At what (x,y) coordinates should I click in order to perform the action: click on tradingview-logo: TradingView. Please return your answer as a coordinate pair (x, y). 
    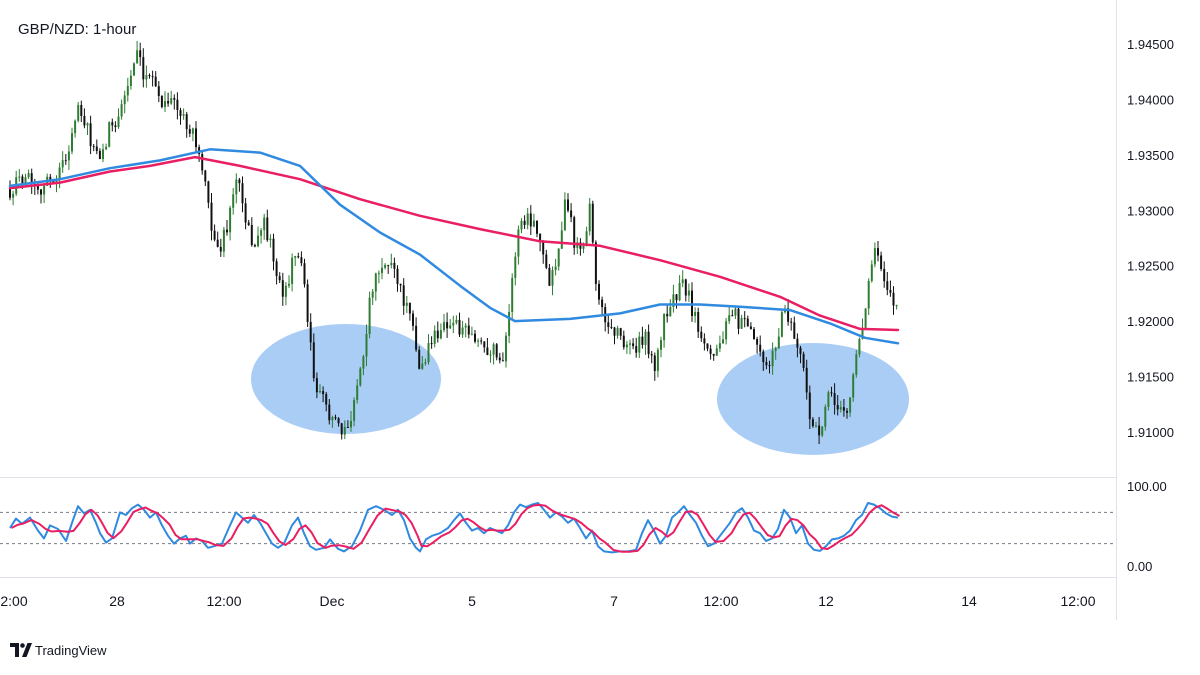
    Looking at the image, I should click on (58, 650).